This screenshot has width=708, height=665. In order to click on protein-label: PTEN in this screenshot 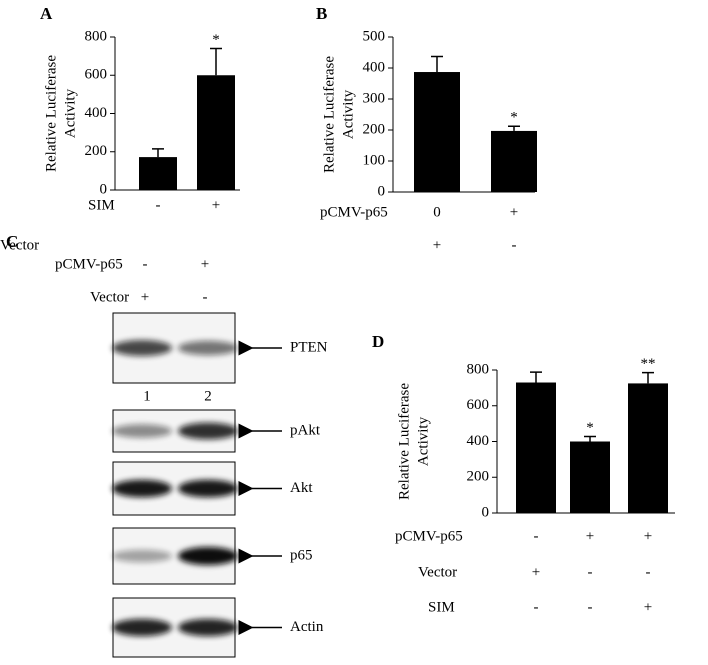, I will do `click(309, 347)`.